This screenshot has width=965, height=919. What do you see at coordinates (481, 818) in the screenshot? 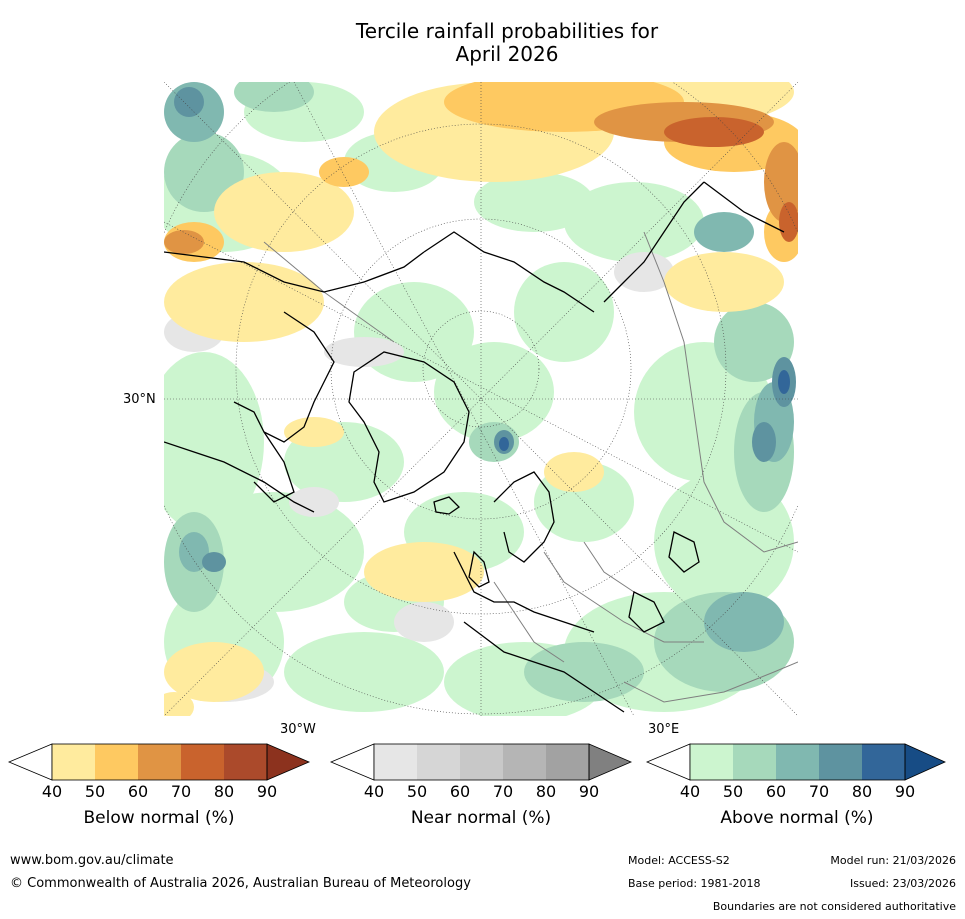
I see `colorbar-near-label: Near normal (%)` at bounding box center [481, 818].